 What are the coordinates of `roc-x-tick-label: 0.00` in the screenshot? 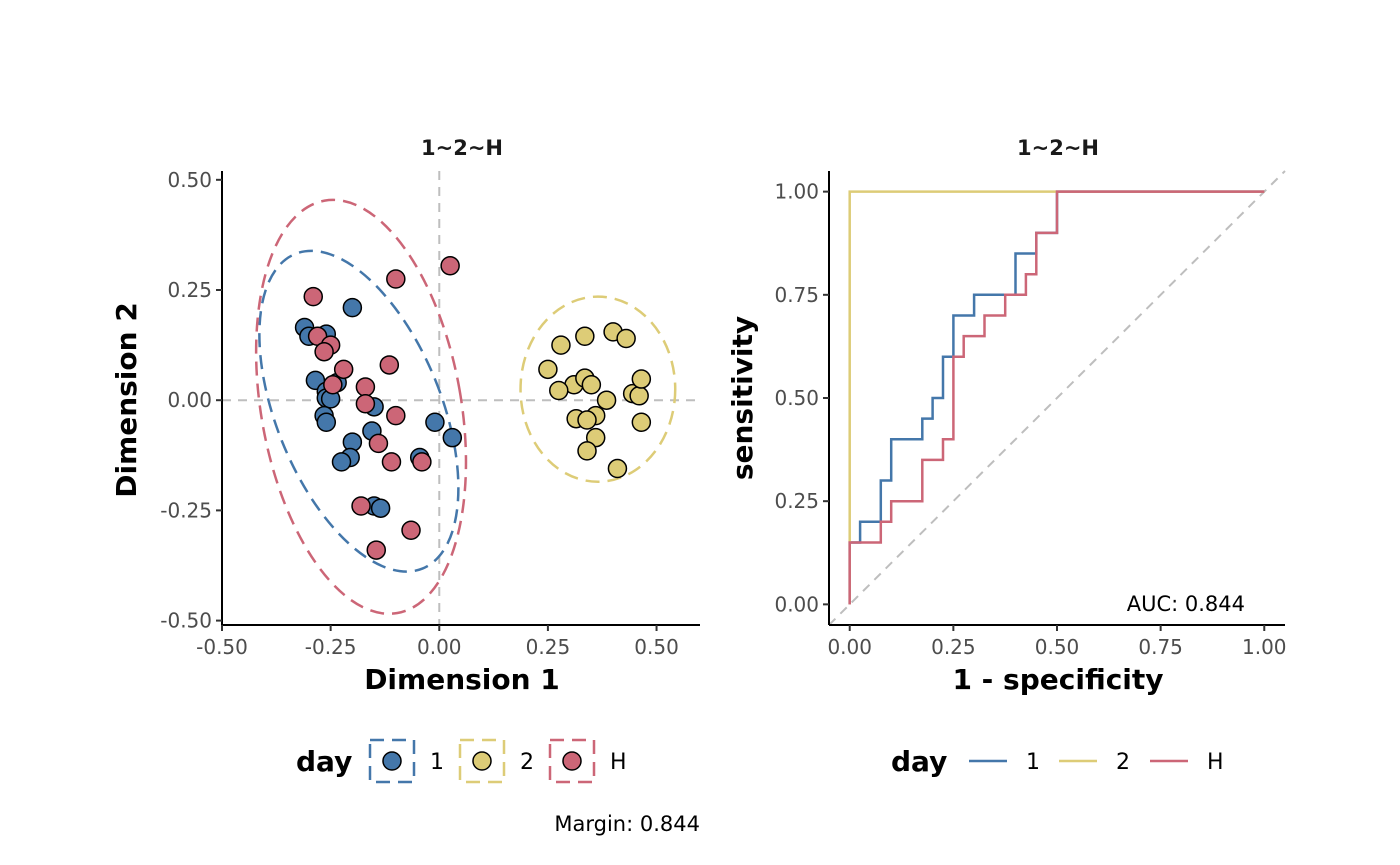 It's located at (849, 647).